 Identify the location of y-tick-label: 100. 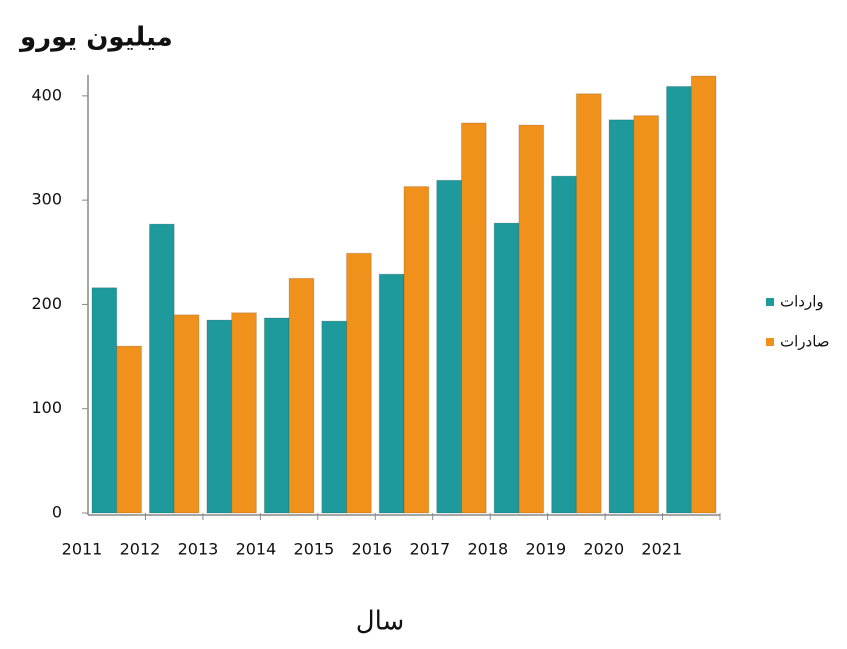
(46, 407).